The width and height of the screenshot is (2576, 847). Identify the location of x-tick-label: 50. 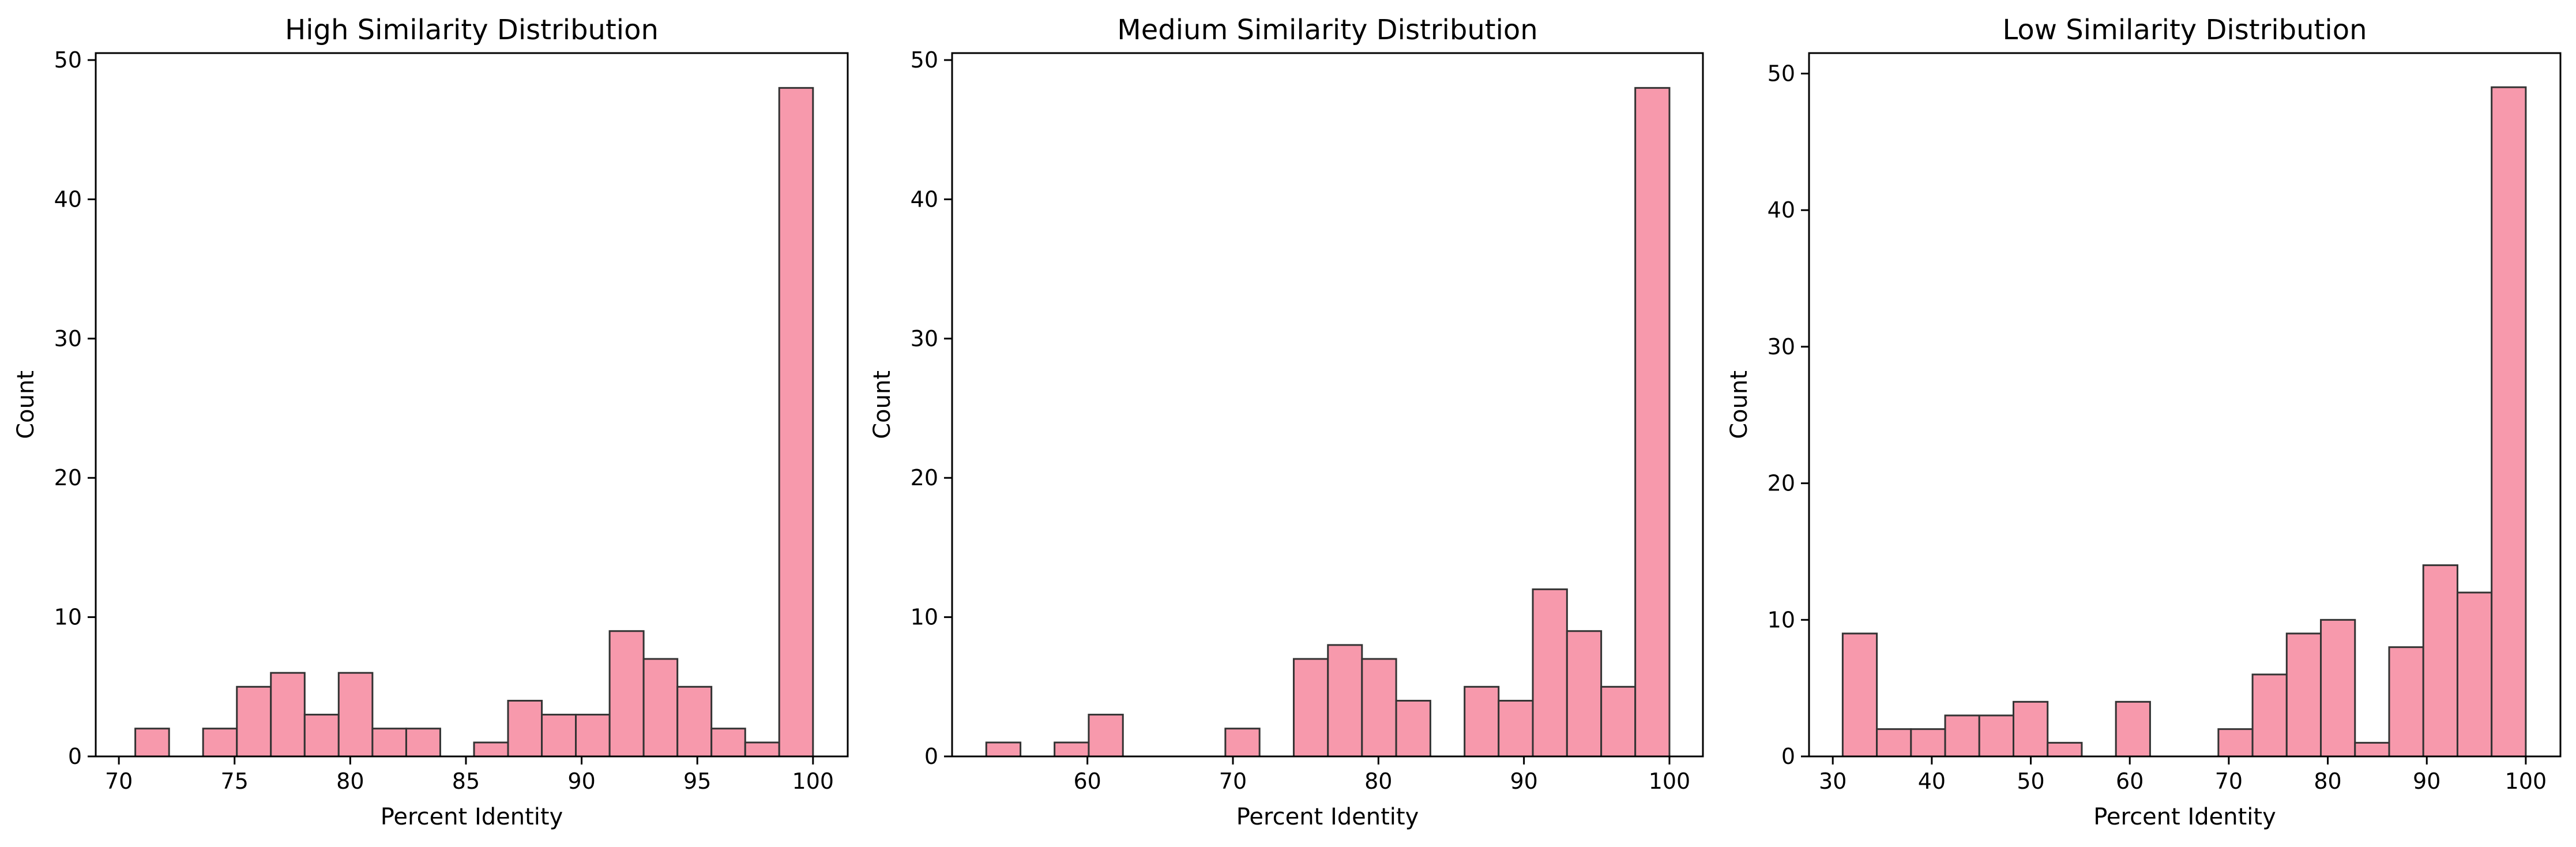
(2030, 782).